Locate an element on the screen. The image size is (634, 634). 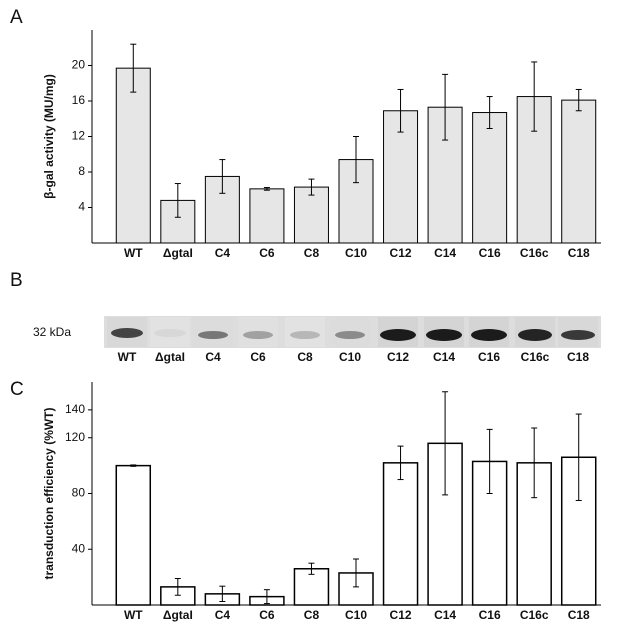
lane-label: C16c is located at coordinates (535, 357).